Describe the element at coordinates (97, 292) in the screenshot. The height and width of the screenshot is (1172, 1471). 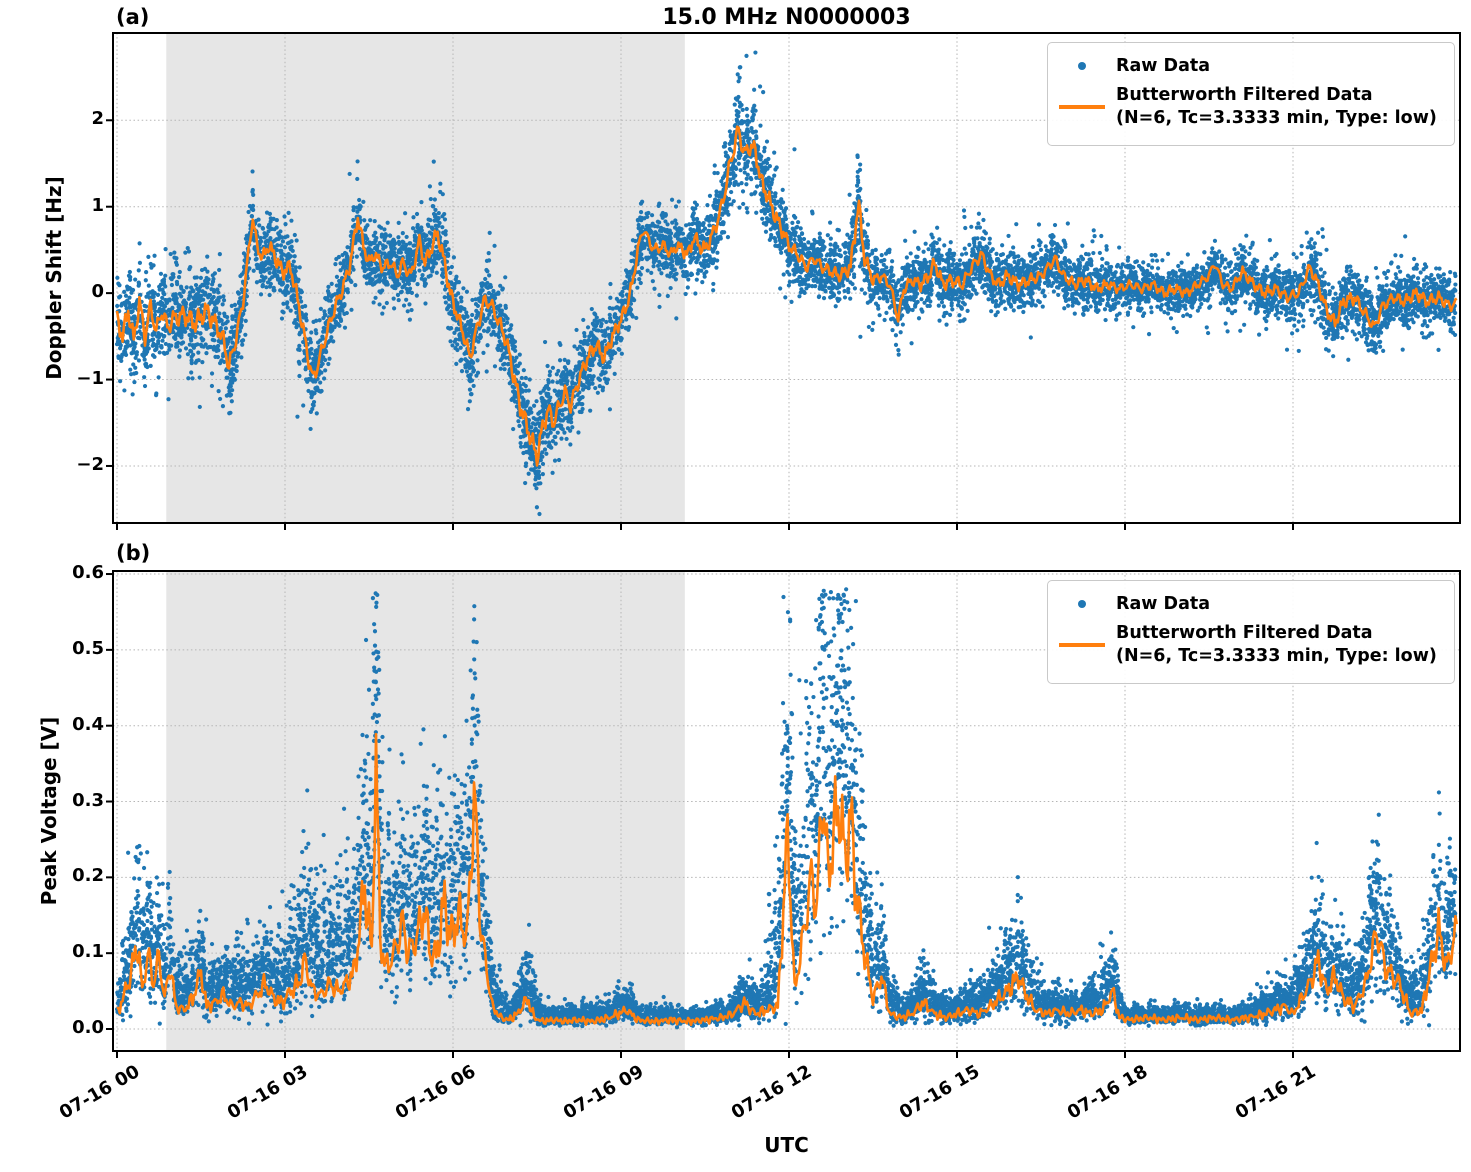
I see `ytick-label: 0` at that location.